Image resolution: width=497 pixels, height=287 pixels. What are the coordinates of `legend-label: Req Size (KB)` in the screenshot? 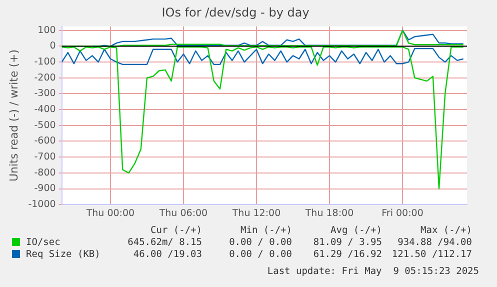 It's located at (63, 254).